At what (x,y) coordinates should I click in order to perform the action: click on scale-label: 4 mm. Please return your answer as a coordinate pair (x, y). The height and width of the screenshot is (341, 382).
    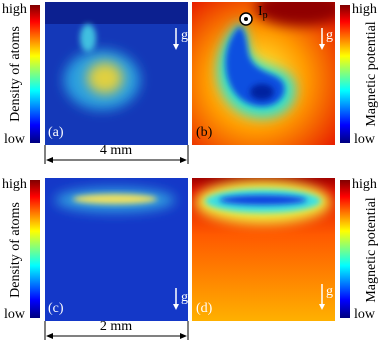
    Looking at the image, I should click on (116, 150).